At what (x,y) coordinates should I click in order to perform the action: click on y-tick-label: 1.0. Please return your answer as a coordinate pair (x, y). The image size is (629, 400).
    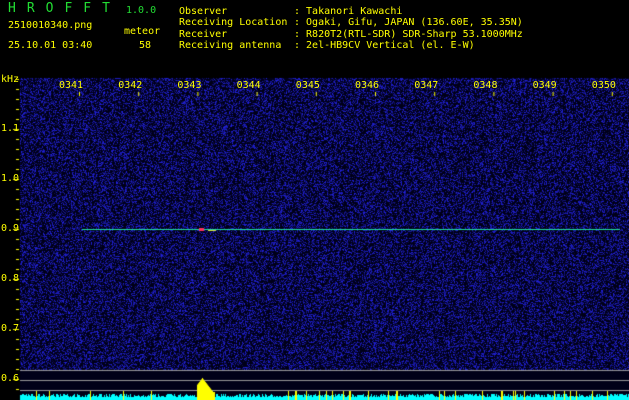
    Looking at the image, I should click on (10, 178).